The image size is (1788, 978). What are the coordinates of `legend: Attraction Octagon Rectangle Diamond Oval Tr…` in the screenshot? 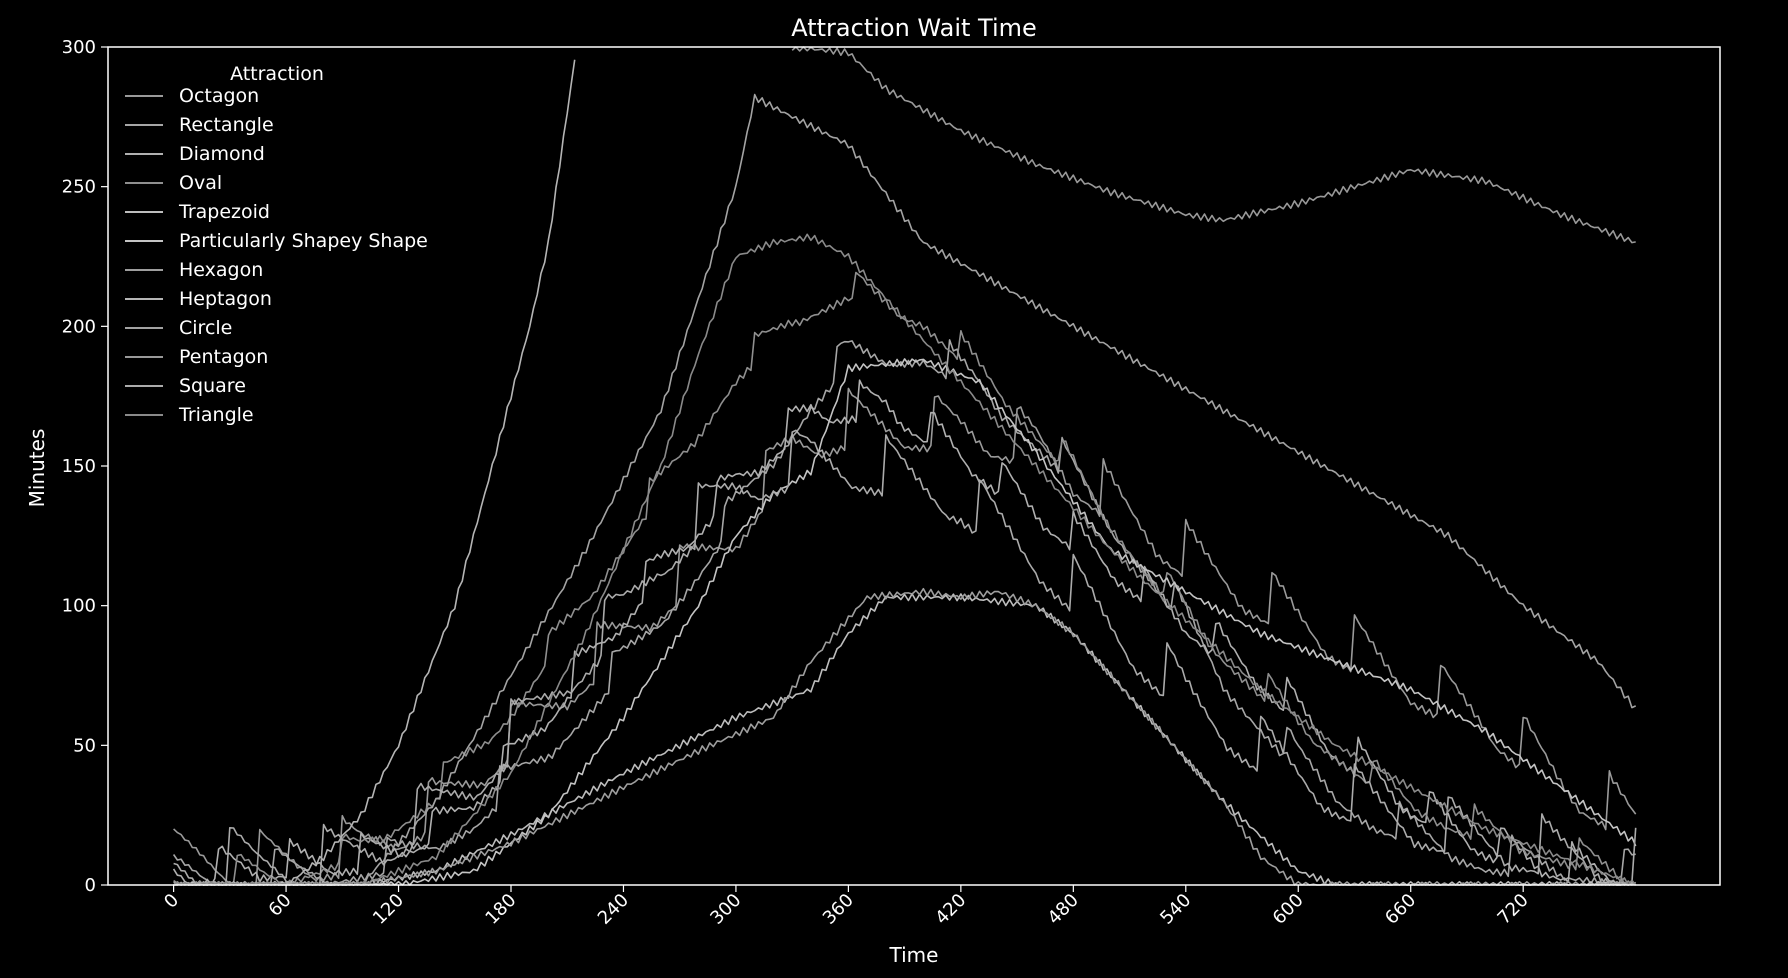 It's located at (276, 244).